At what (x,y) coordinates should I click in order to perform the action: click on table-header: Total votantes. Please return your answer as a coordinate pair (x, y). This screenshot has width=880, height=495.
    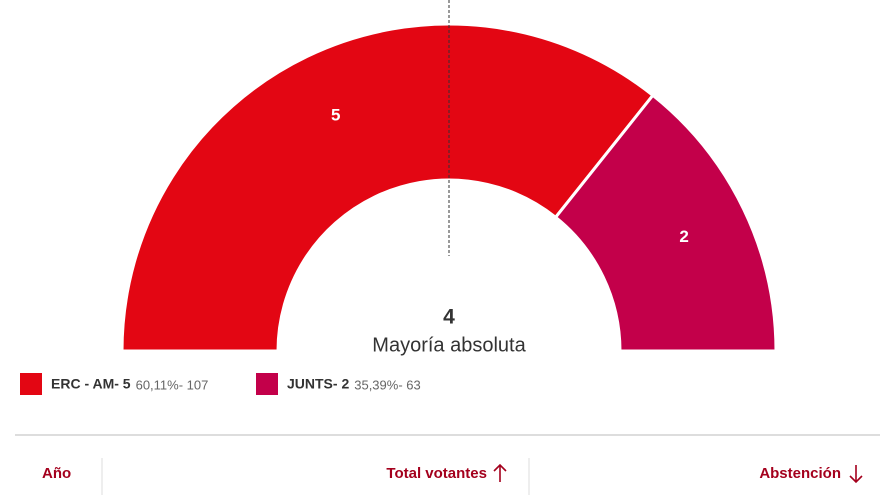
    Looking at the image, I should click on (436, 473).